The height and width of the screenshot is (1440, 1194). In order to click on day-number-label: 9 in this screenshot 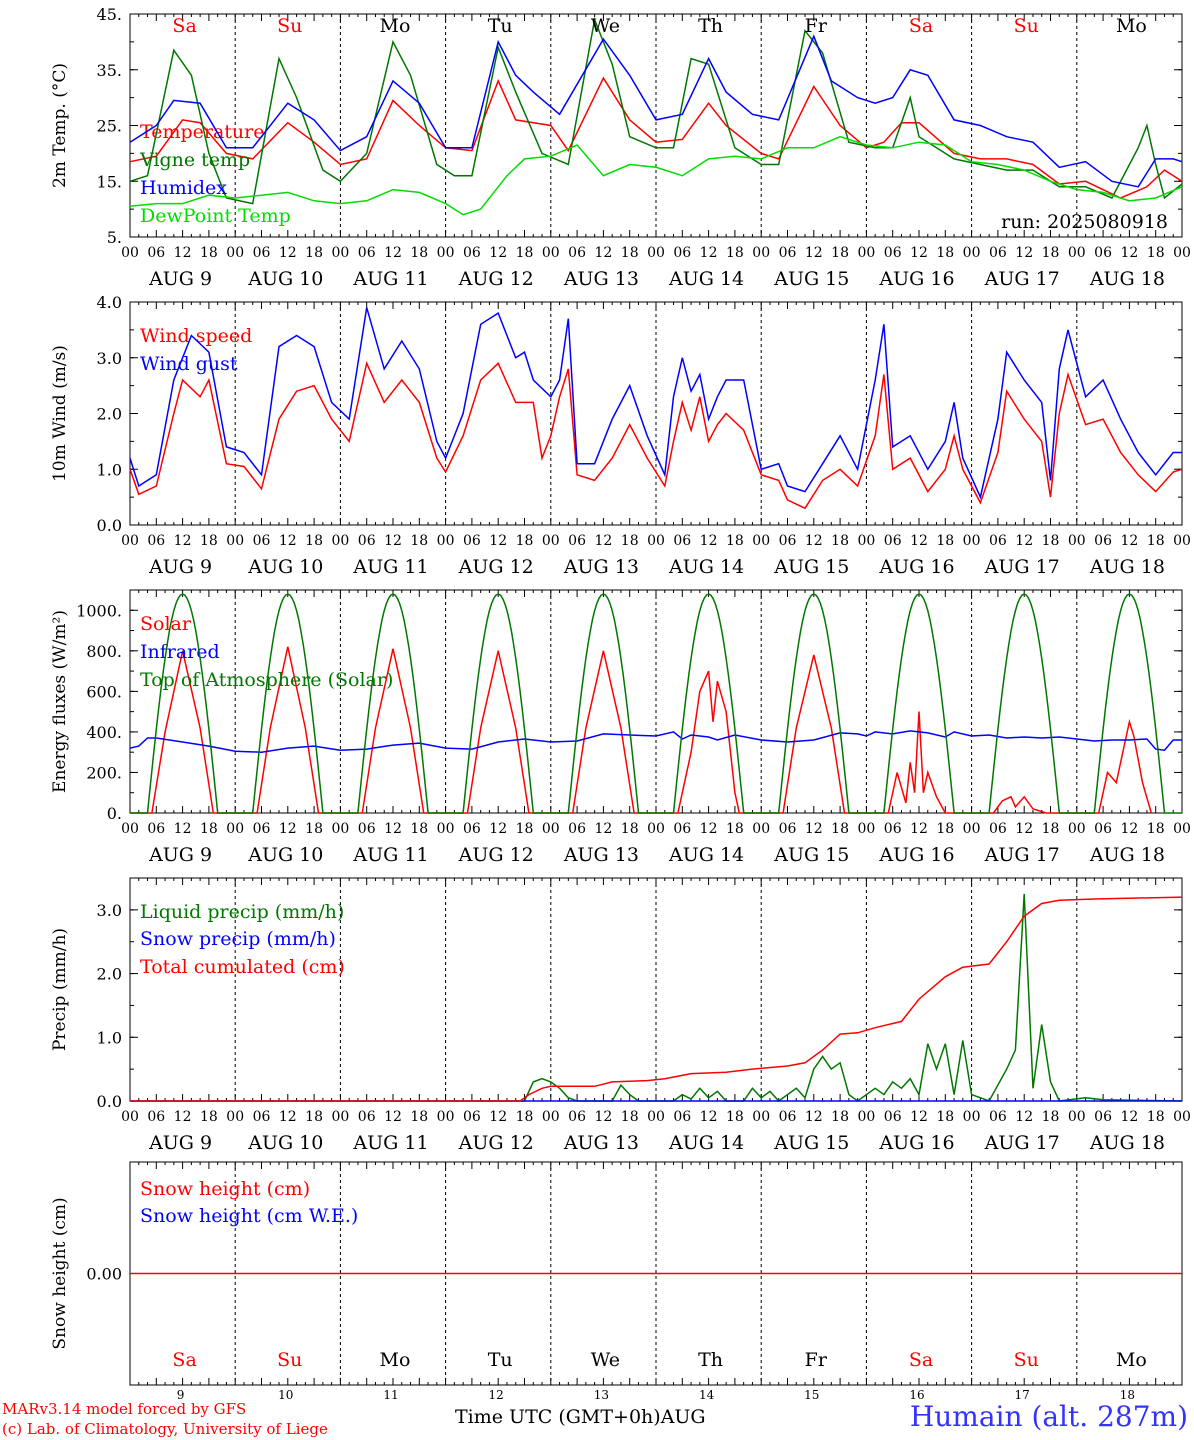, I will do `click(181, 1395)`.